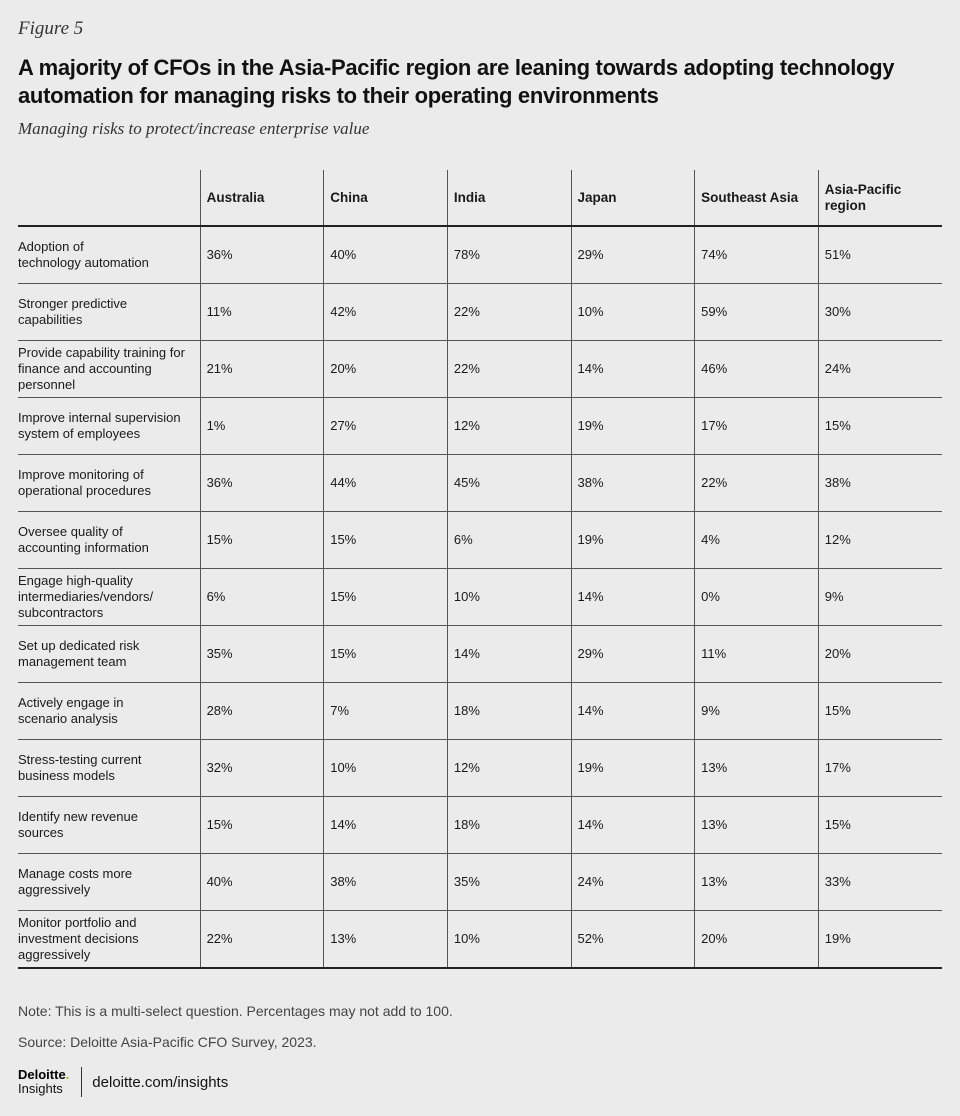 This screenshot has width=960, height=1116. What do you see at coordinates (261, 369) in the screenshot?
I see `table-cell: 21%` at bounding box center [261, 369].